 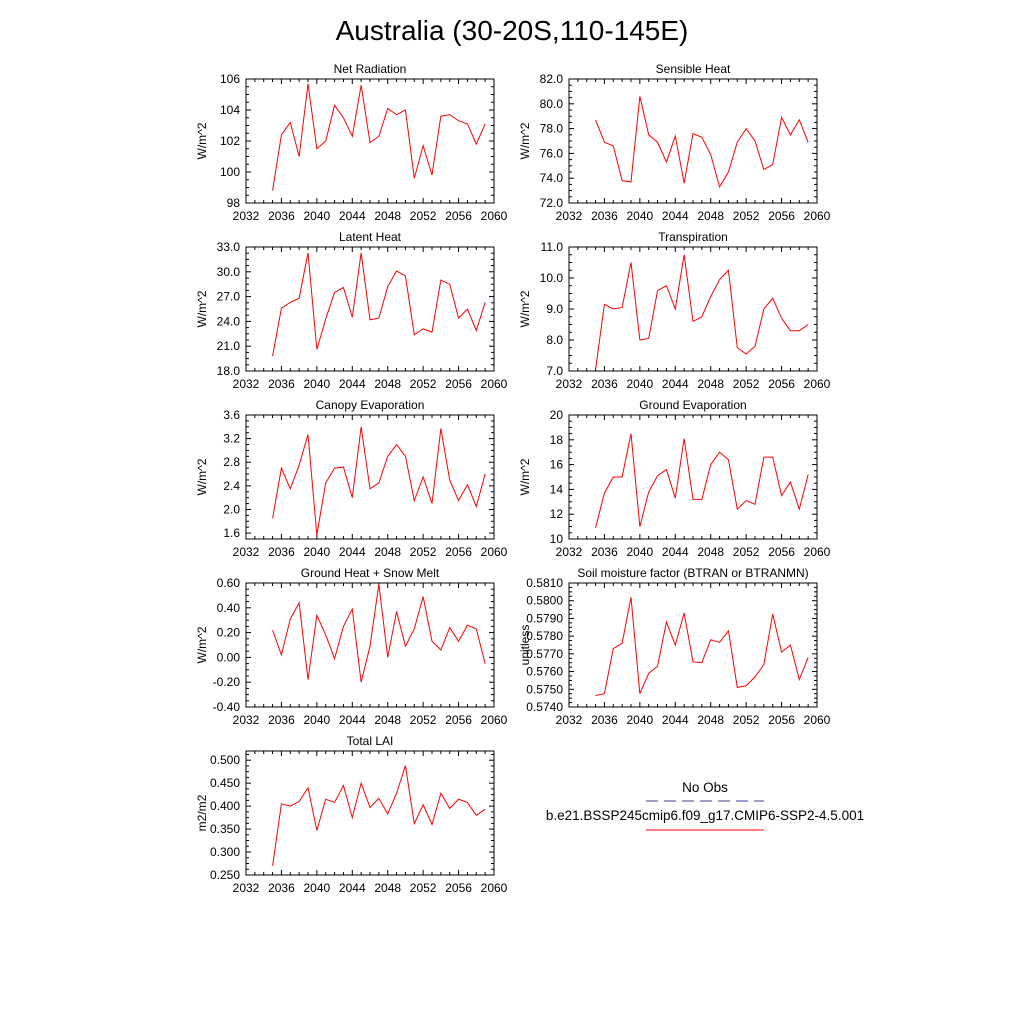 I want to click on chart-title: Net Radiation, so click(x=370, y=69).